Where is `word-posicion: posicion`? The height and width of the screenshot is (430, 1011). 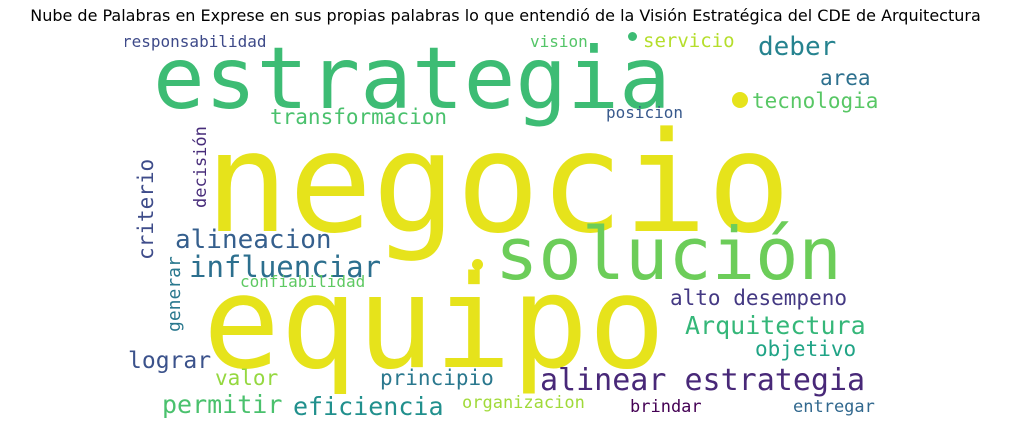 word-posicion: posicion is located at coordinates (645, 112).